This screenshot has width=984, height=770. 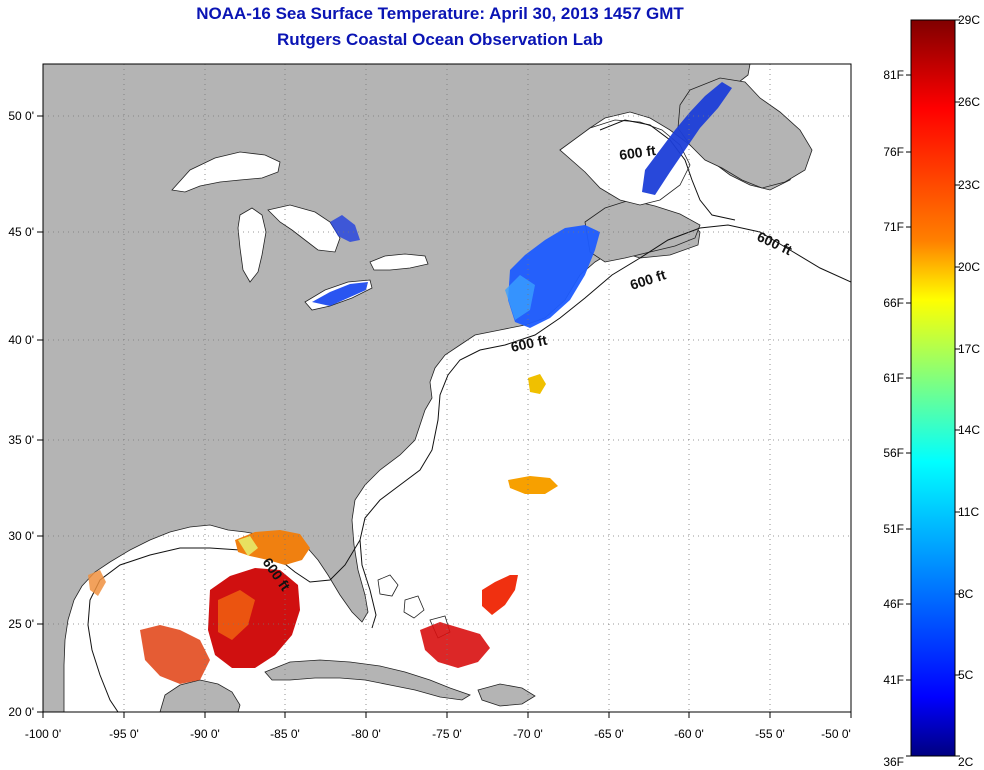 What do you see at coordinates (21, 712) in the screenshot?
I see `lat-tick-label: 20 0'` at bounding box center [21, 712].